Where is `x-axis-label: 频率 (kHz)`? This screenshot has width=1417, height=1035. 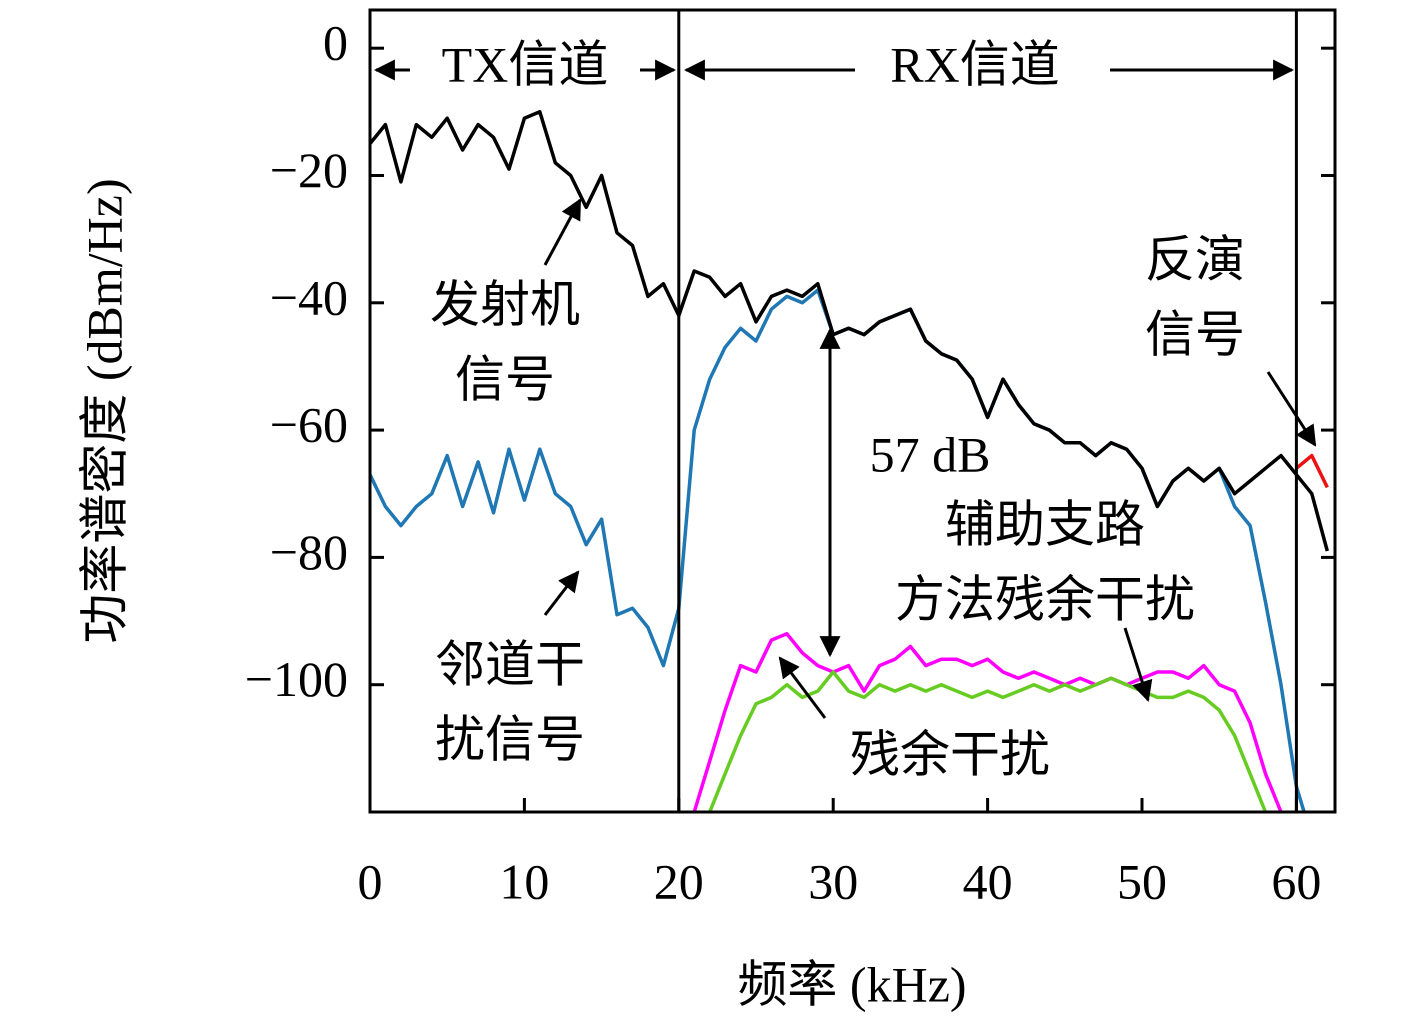 x-axis-label: 频率 (kHz) is located at coordinates (851, 984).